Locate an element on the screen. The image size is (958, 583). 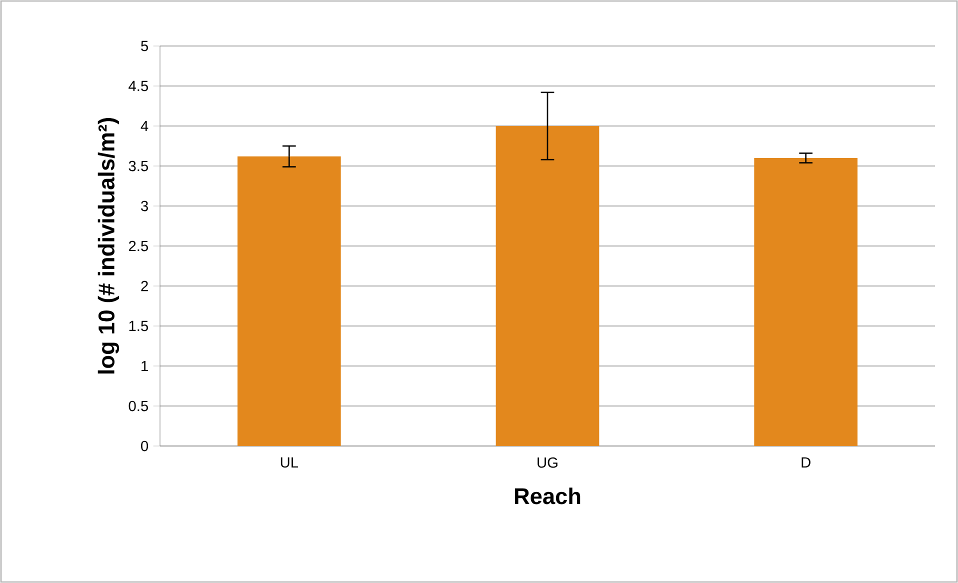
x-axis-title: Reach is located at coordinates (547, 496).